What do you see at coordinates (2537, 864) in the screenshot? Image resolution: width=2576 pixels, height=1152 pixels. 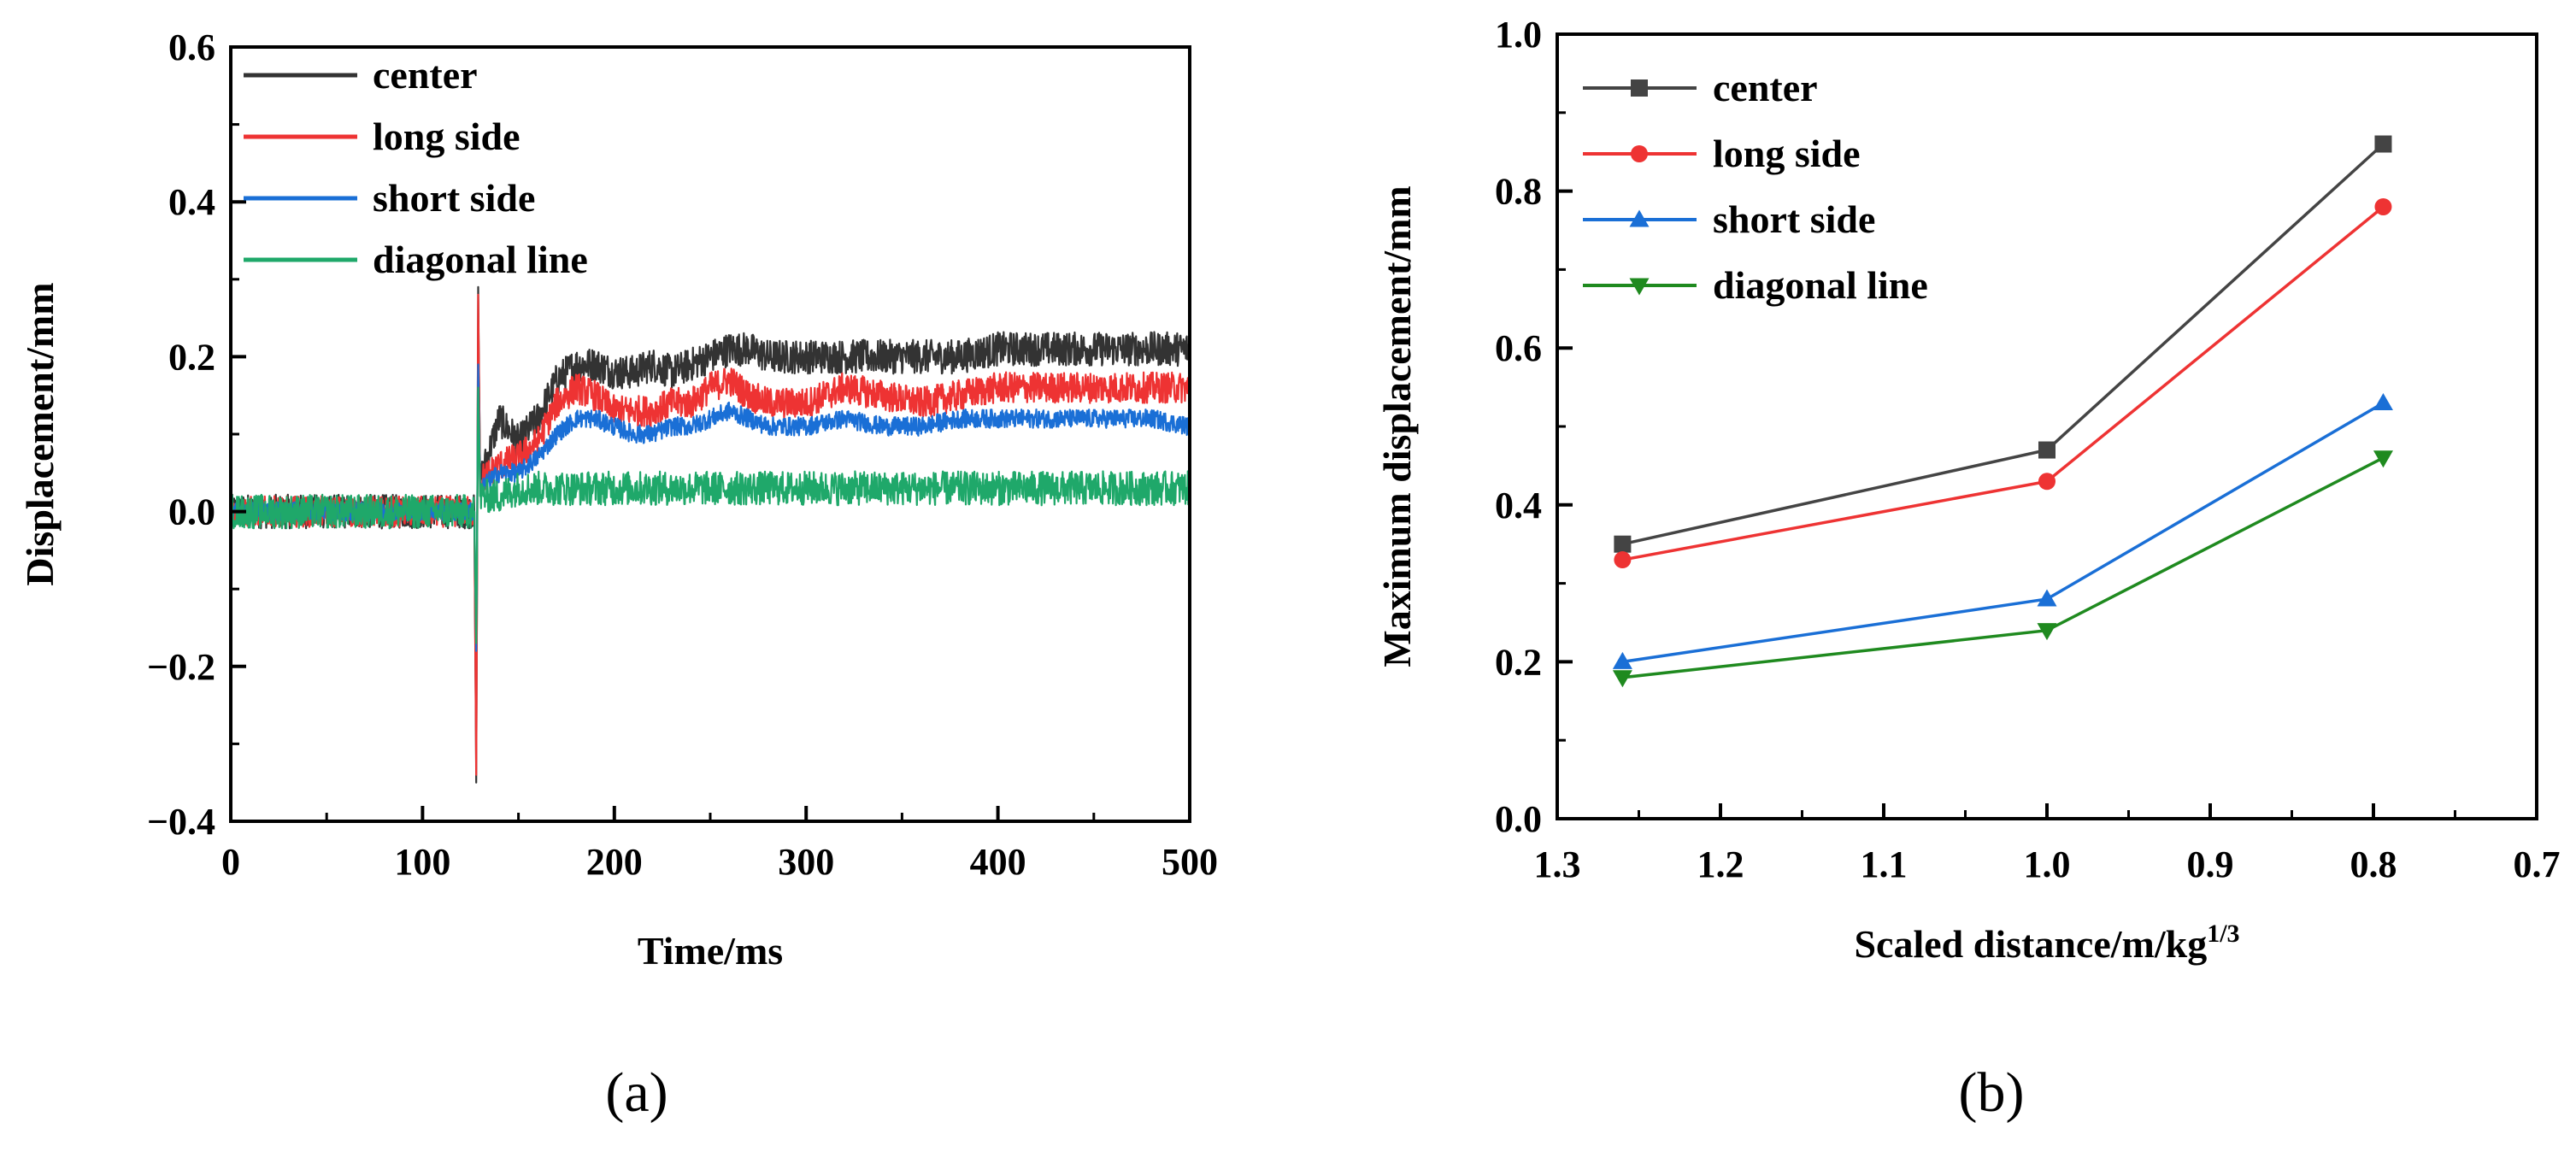 I see `panel-b-x-tick-label: 0.7` at bounding box center [2537, 864].